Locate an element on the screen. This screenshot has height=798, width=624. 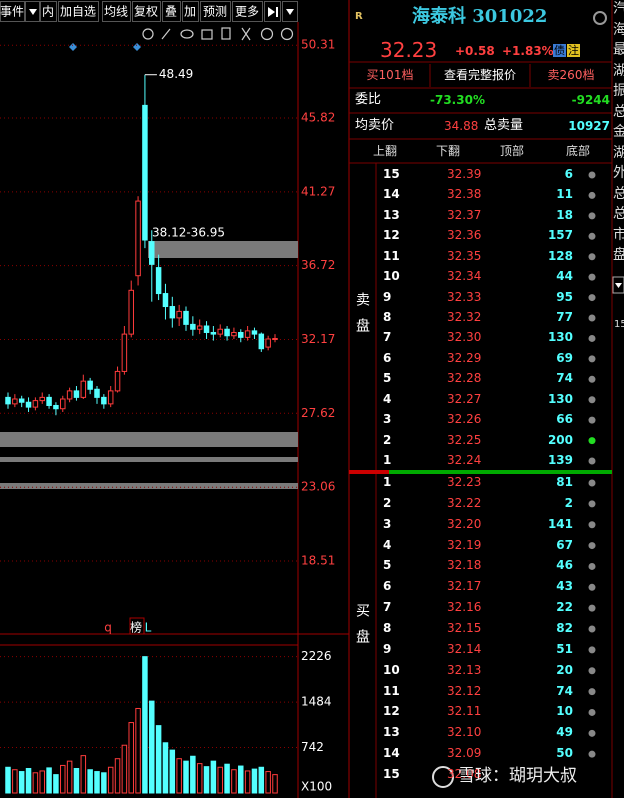
book-price: 32.34 is located at coordinates (464, 276).